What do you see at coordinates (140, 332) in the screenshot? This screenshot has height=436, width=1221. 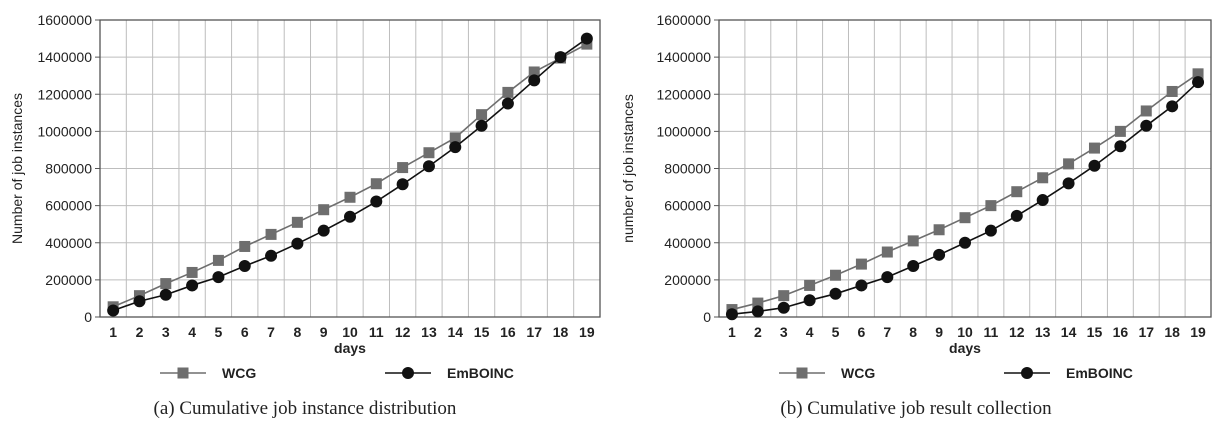 I see `x-tick-label: 2` at bounding box center [140, 332].